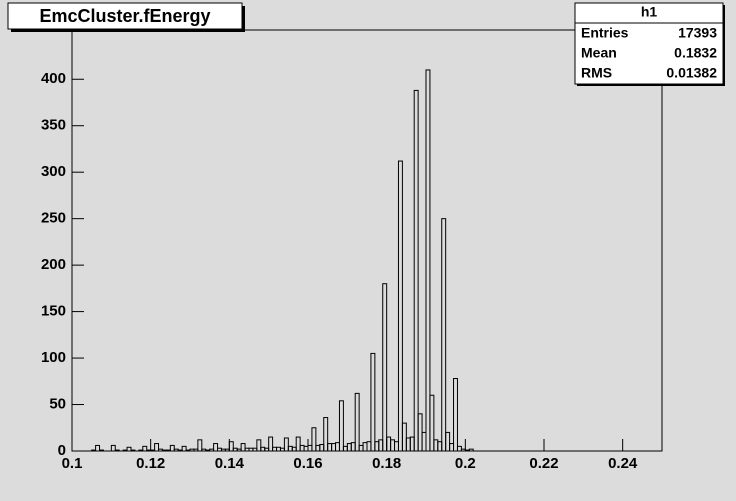  I want to click on y-tick-label: 350, so click(53, 125).